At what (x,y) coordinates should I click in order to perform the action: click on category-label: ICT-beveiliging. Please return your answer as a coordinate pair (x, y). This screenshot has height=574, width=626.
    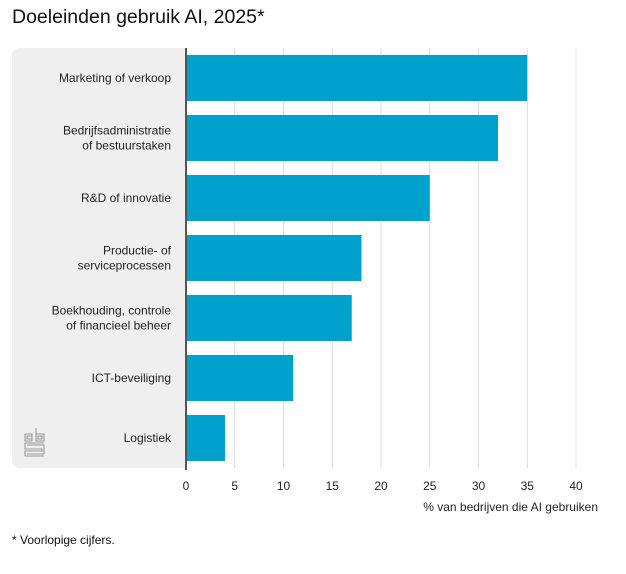
    Looking at the image, I should click on (131, 378).